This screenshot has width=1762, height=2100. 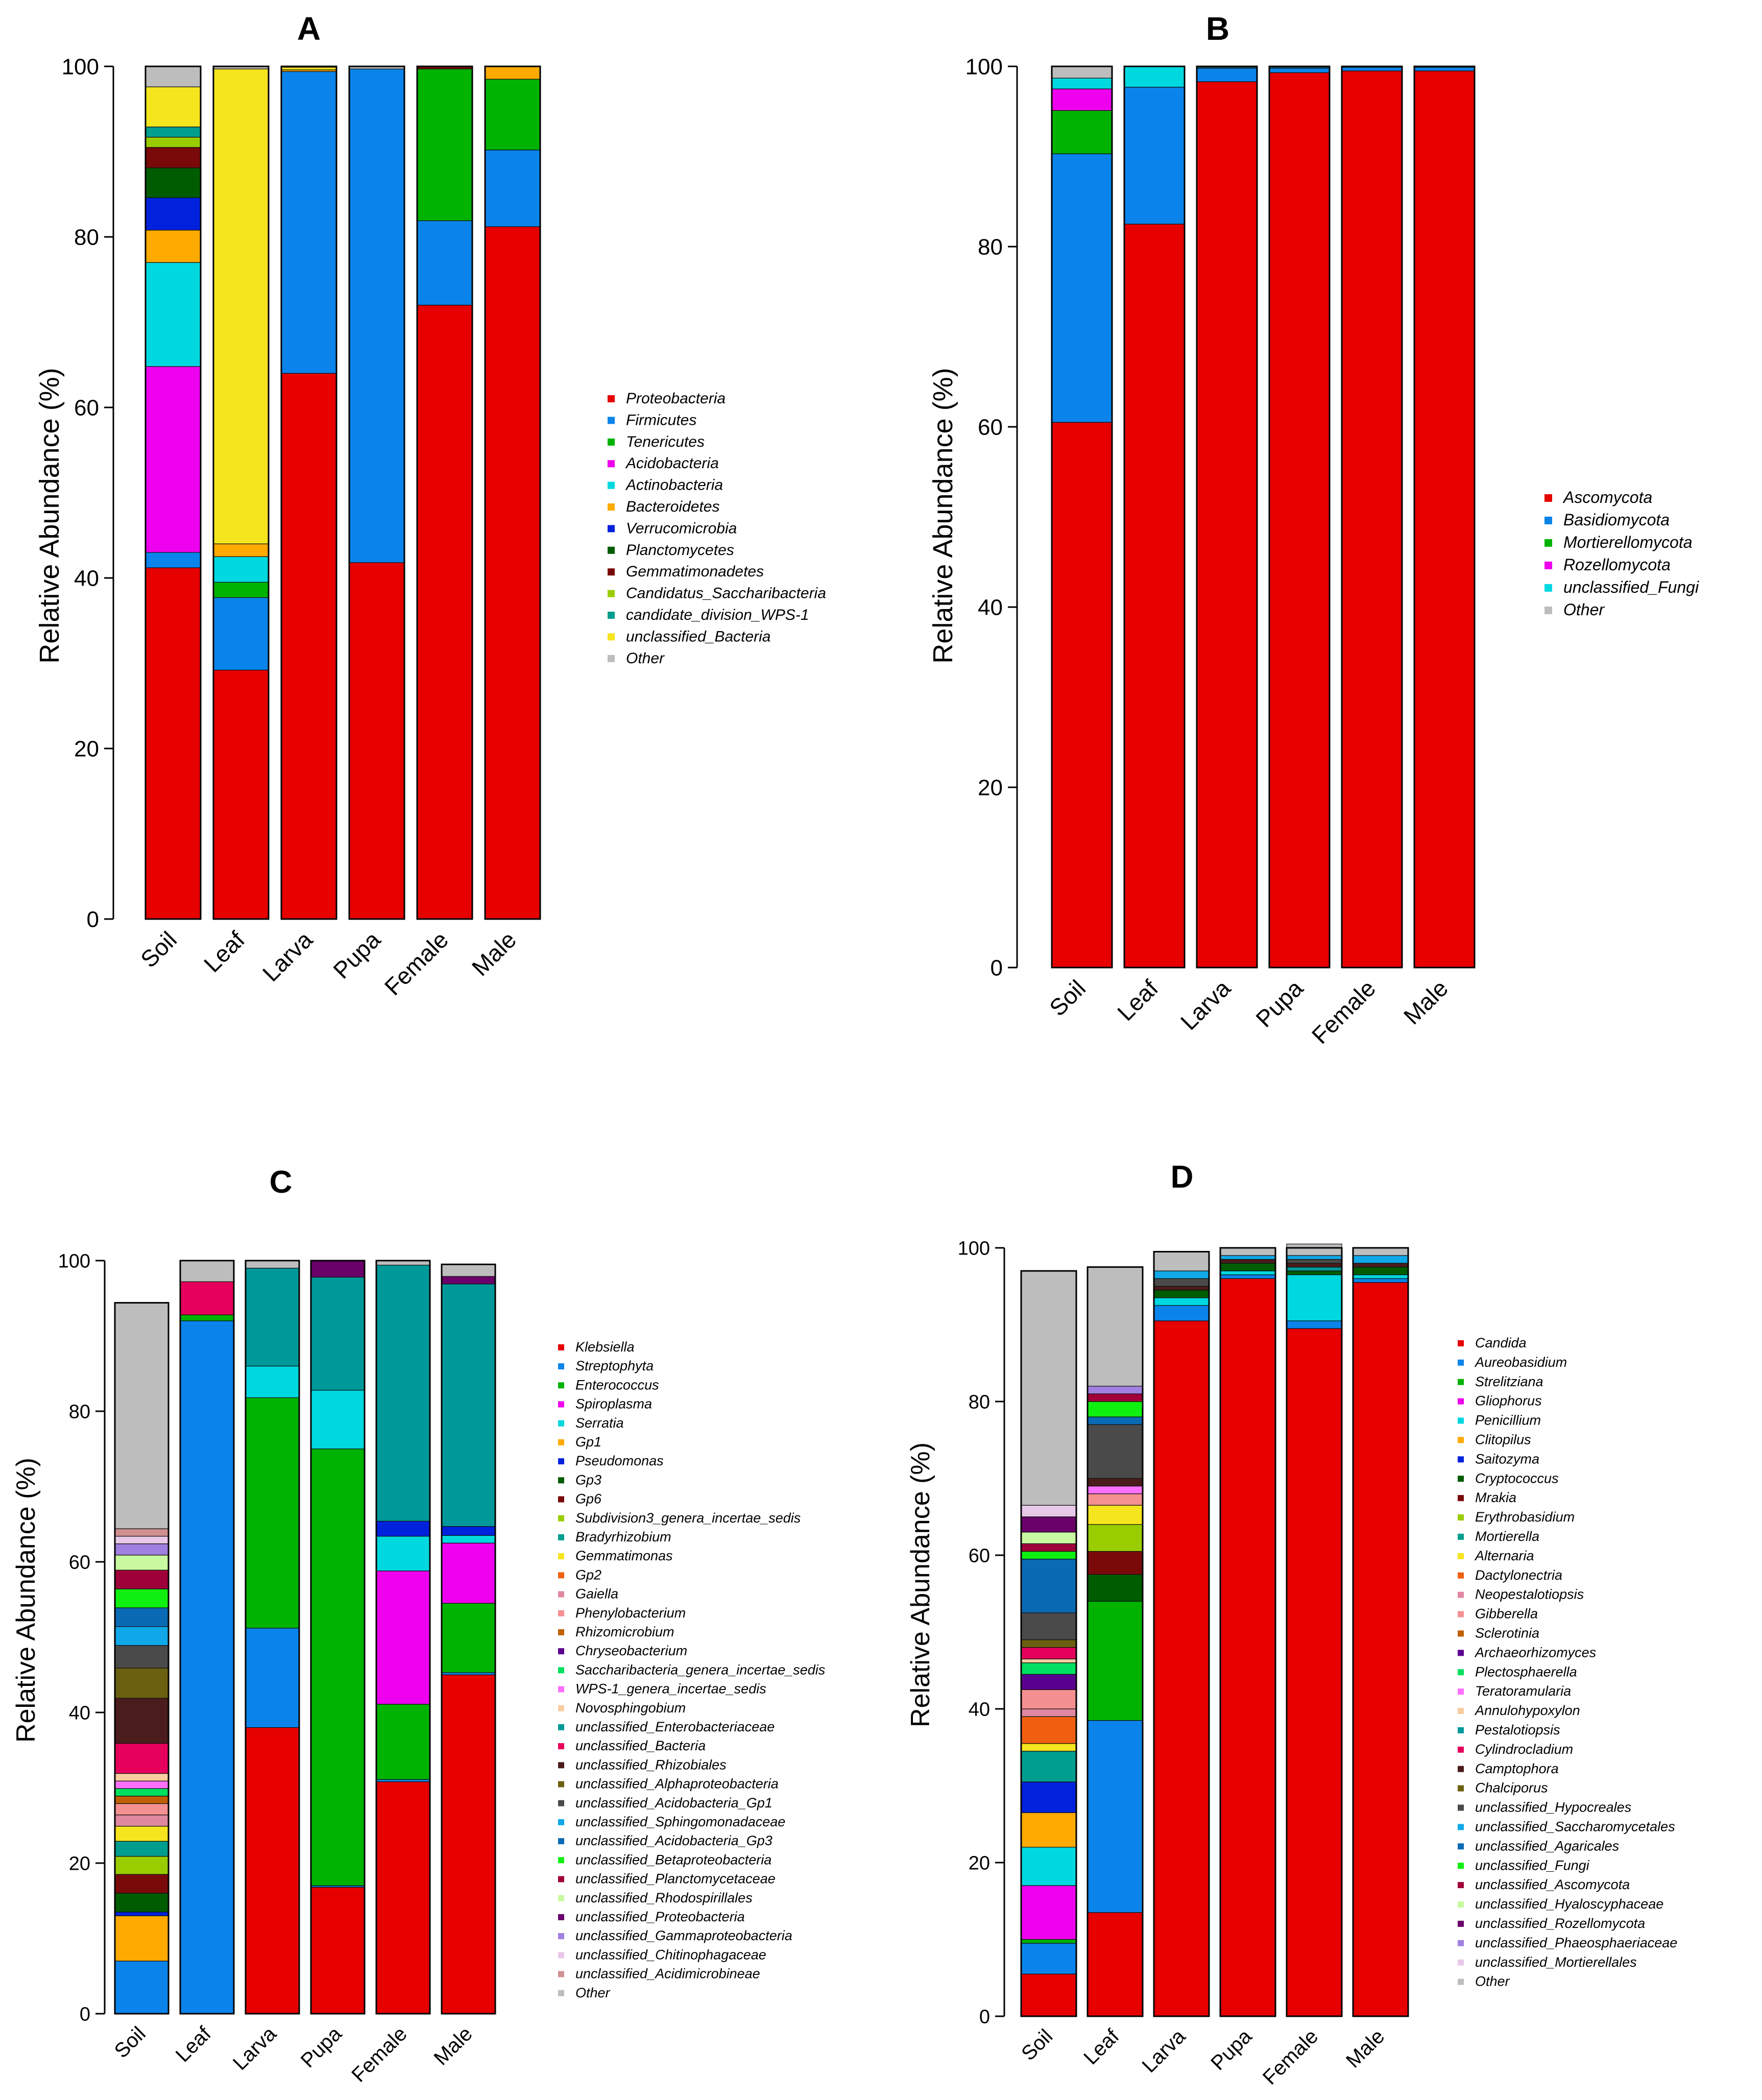 What do you see at coordinates (659, 1974) in the screenshot?
I see `legend-item: unclassified_Acidimicrobineae` at bounding box center [659, 1974].